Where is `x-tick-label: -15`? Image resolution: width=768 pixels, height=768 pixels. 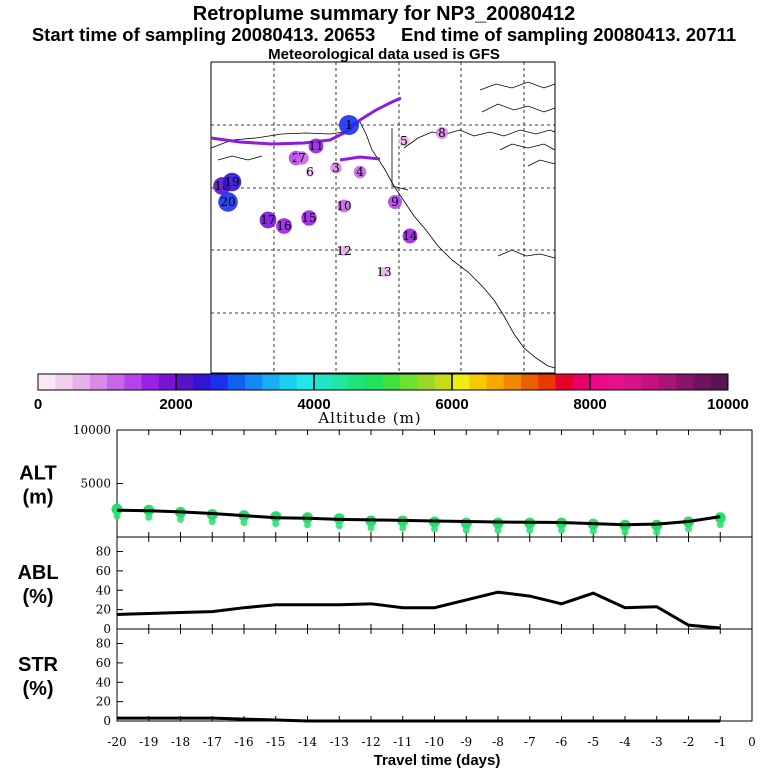 x-tick-label: -15 is located at coordinates (275, 742).